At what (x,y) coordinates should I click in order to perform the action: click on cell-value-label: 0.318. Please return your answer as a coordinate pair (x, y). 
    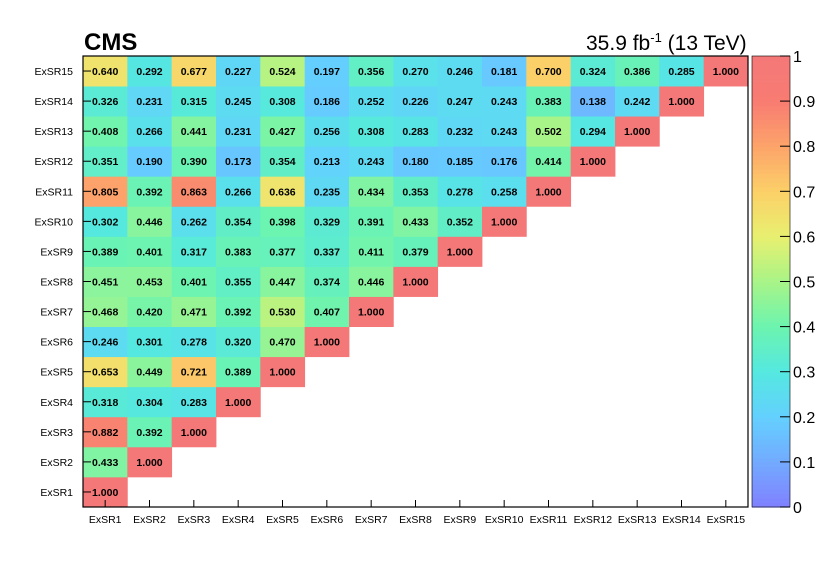
    Looking at the image, I should click on (105, 403).